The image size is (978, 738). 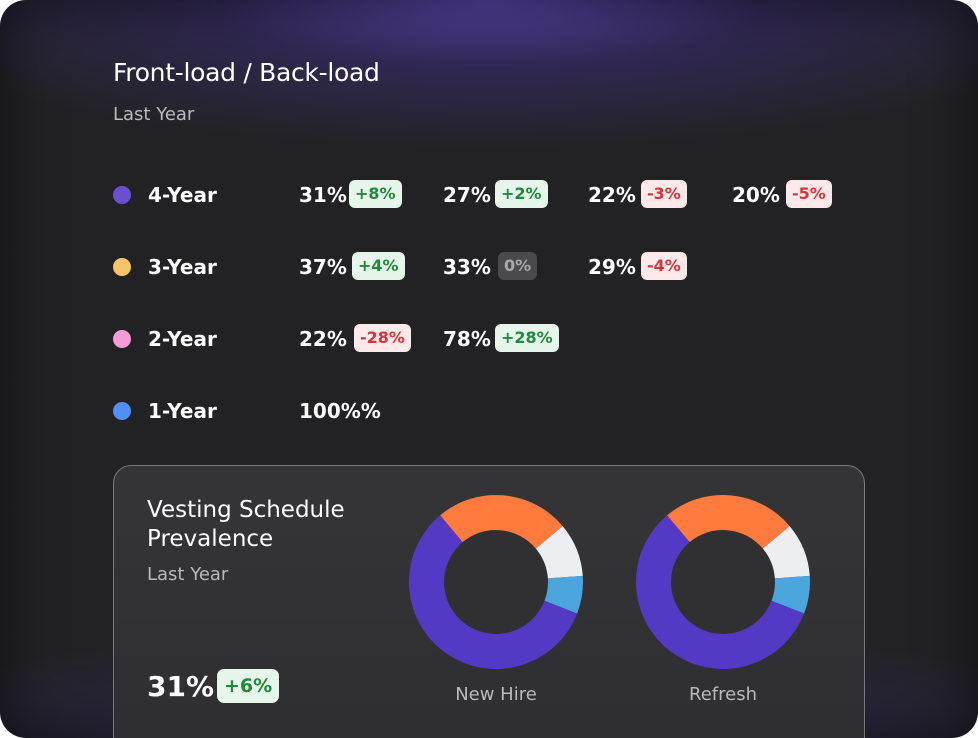 I want to click on refresh-donut, so click(x=723, y=582).